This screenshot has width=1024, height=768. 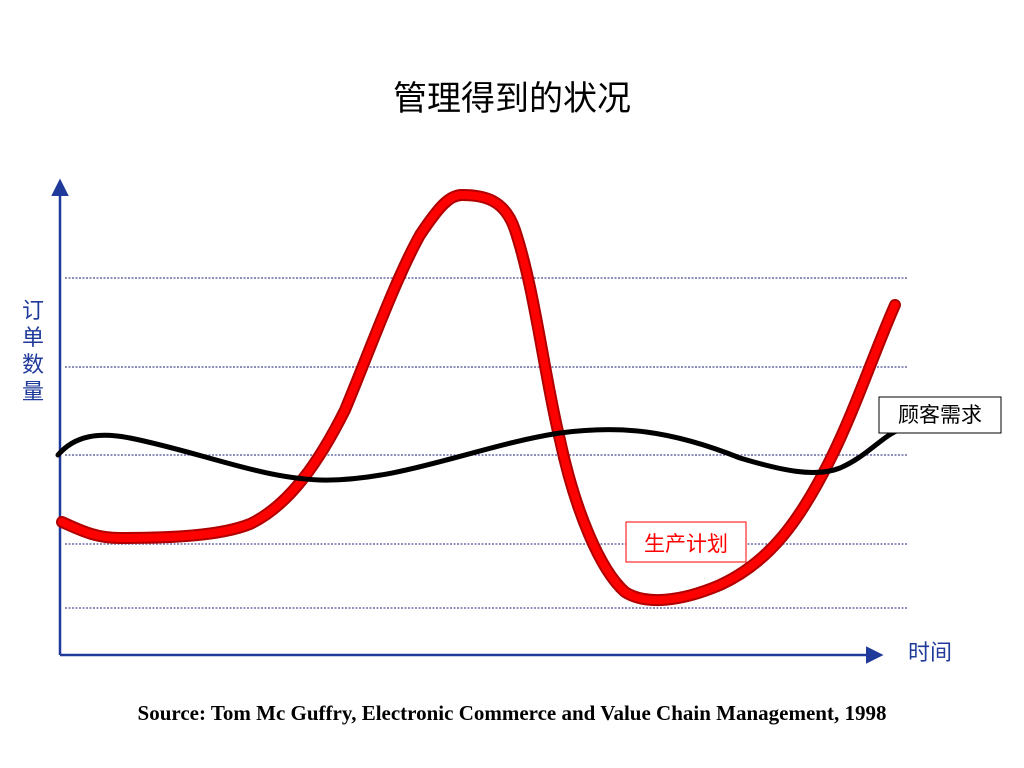 I want to click on production-label: 生产计划, so click(x=686, y=544).